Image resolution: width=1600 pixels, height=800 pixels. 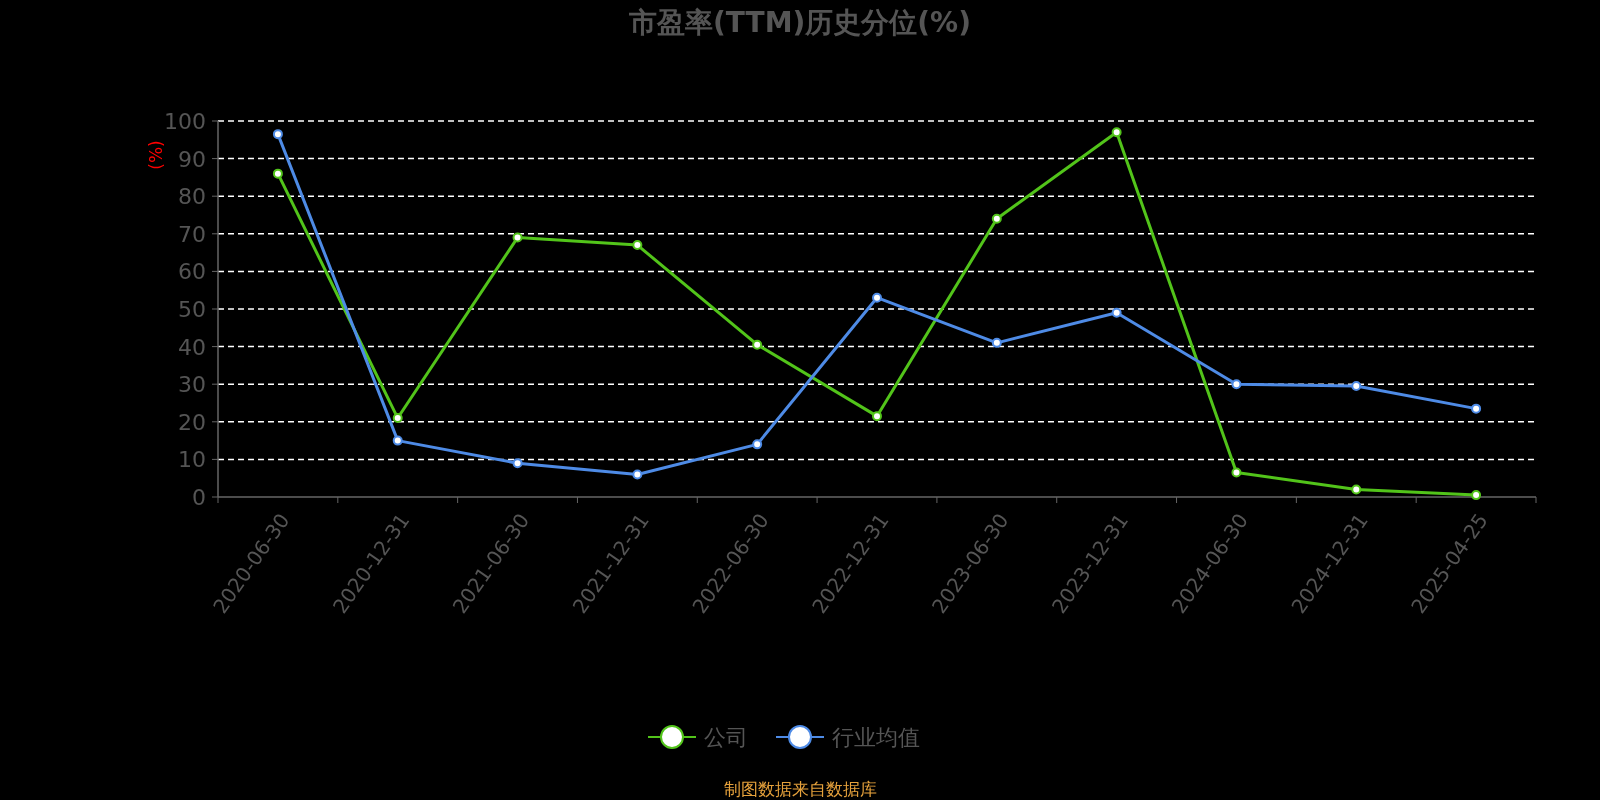 I want to click on y-tick-label: 10, so click(x=192, y=460).